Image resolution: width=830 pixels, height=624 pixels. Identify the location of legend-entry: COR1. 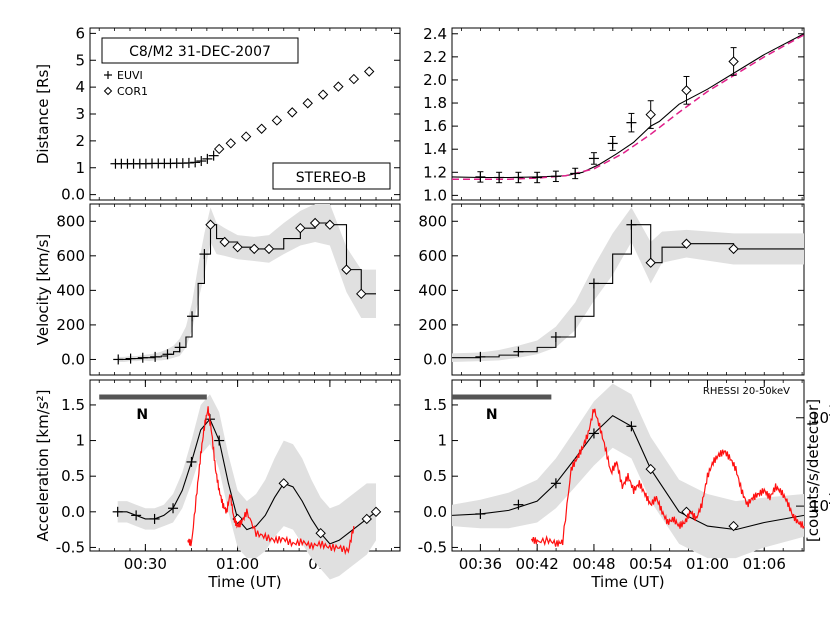
(132, 91).